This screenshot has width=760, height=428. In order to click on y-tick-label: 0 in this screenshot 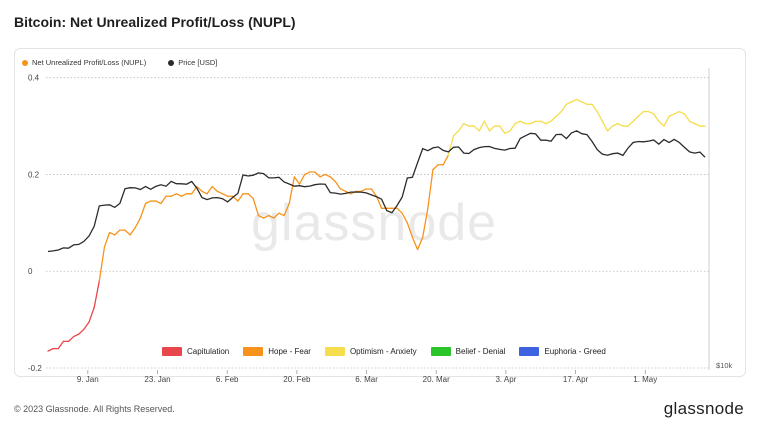, I will do `click(30, 271)`.